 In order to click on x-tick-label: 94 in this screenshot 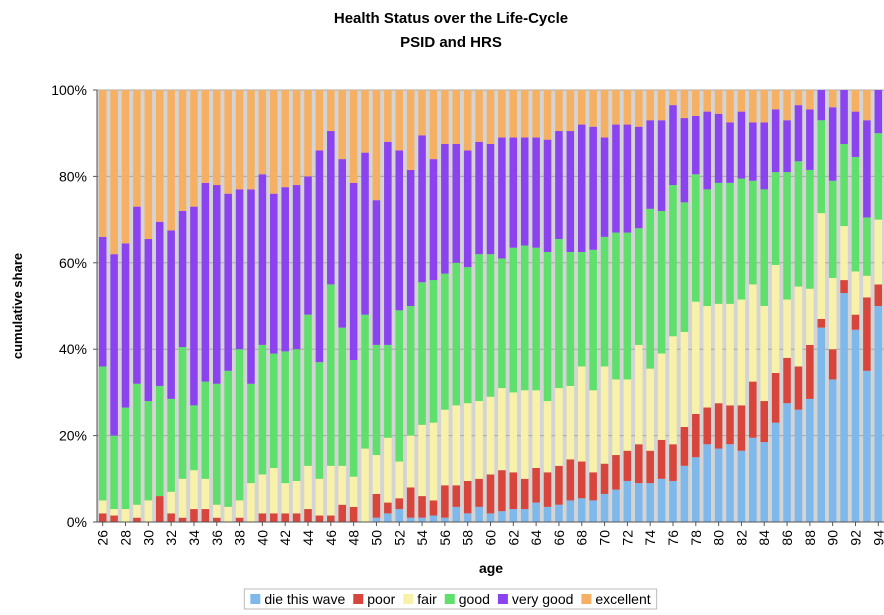, I will do `click(877, 538)`.